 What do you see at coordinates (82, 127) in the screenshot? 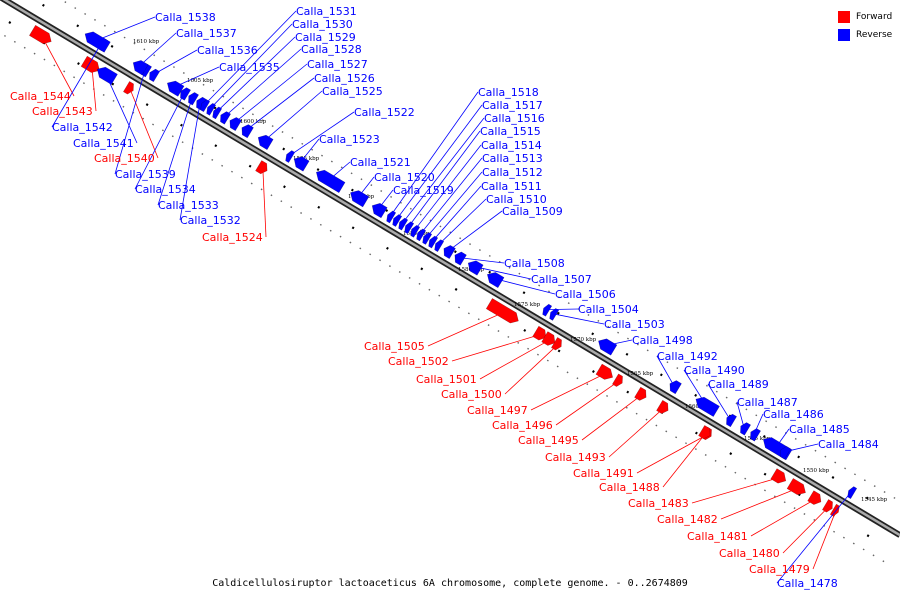
I see `gene-label: Calla_1542` at bounding box center [82, 127].